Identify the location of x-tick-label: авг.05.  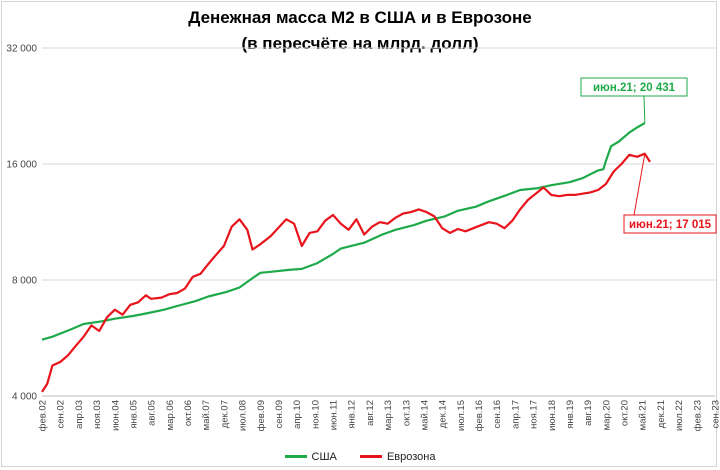
(152, 413).